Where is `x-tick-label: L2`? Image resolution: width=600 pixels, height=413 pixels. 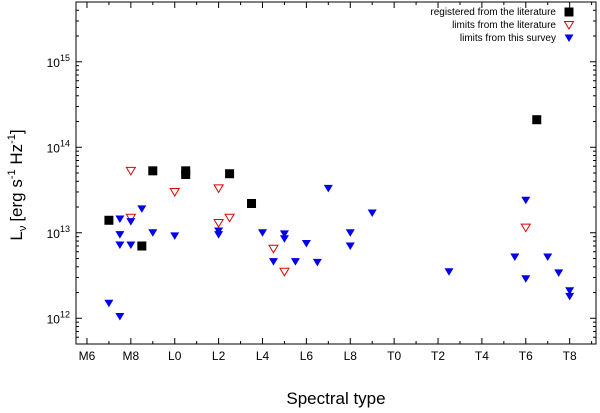
x-tick-label: L2 is located at coordinates (219, 356).